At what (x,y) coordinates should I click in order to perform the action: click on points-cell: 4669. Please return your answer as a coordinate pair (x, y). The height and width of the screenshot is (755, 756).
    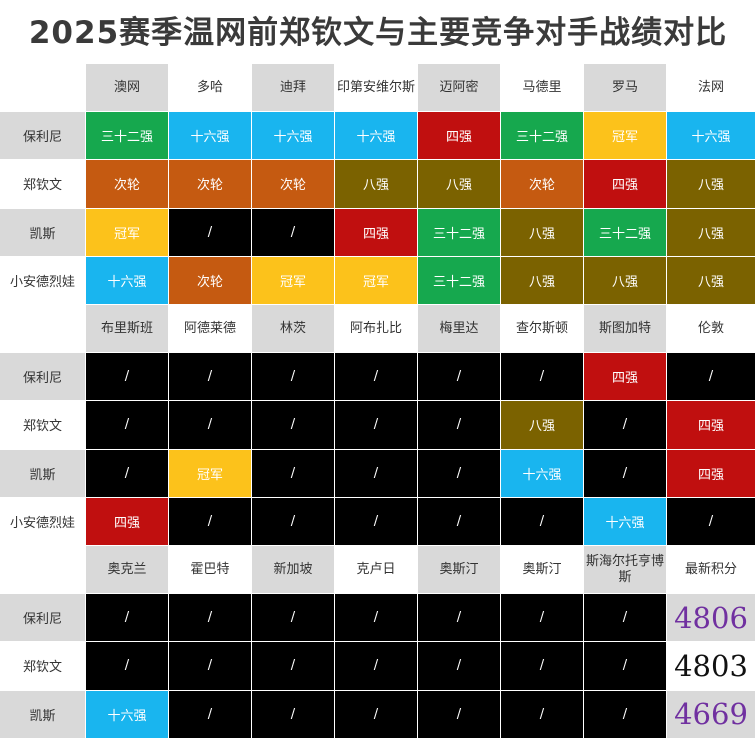
    Looking at the image, I should click on (711, 714).